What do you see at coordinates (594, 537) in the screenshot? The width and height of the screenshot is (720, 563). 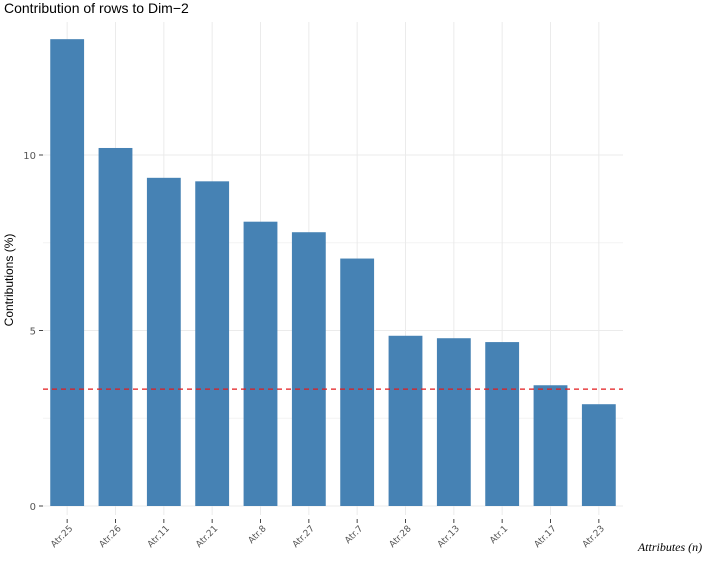 I see `x-tick-label-Atr.23: Atr.23` at bounding box center [594, 537].